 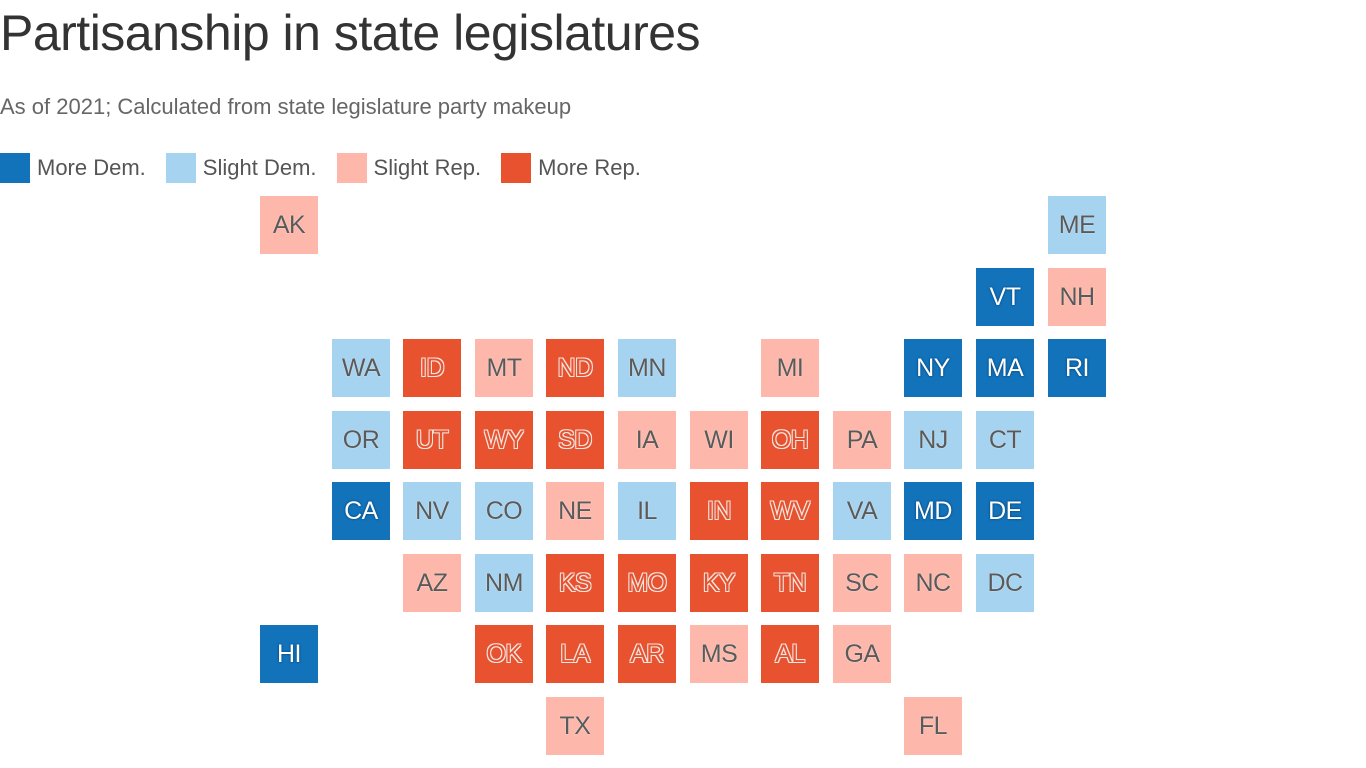 I want to click on state-tile-vt: VT, so click(x=1005, y=297).